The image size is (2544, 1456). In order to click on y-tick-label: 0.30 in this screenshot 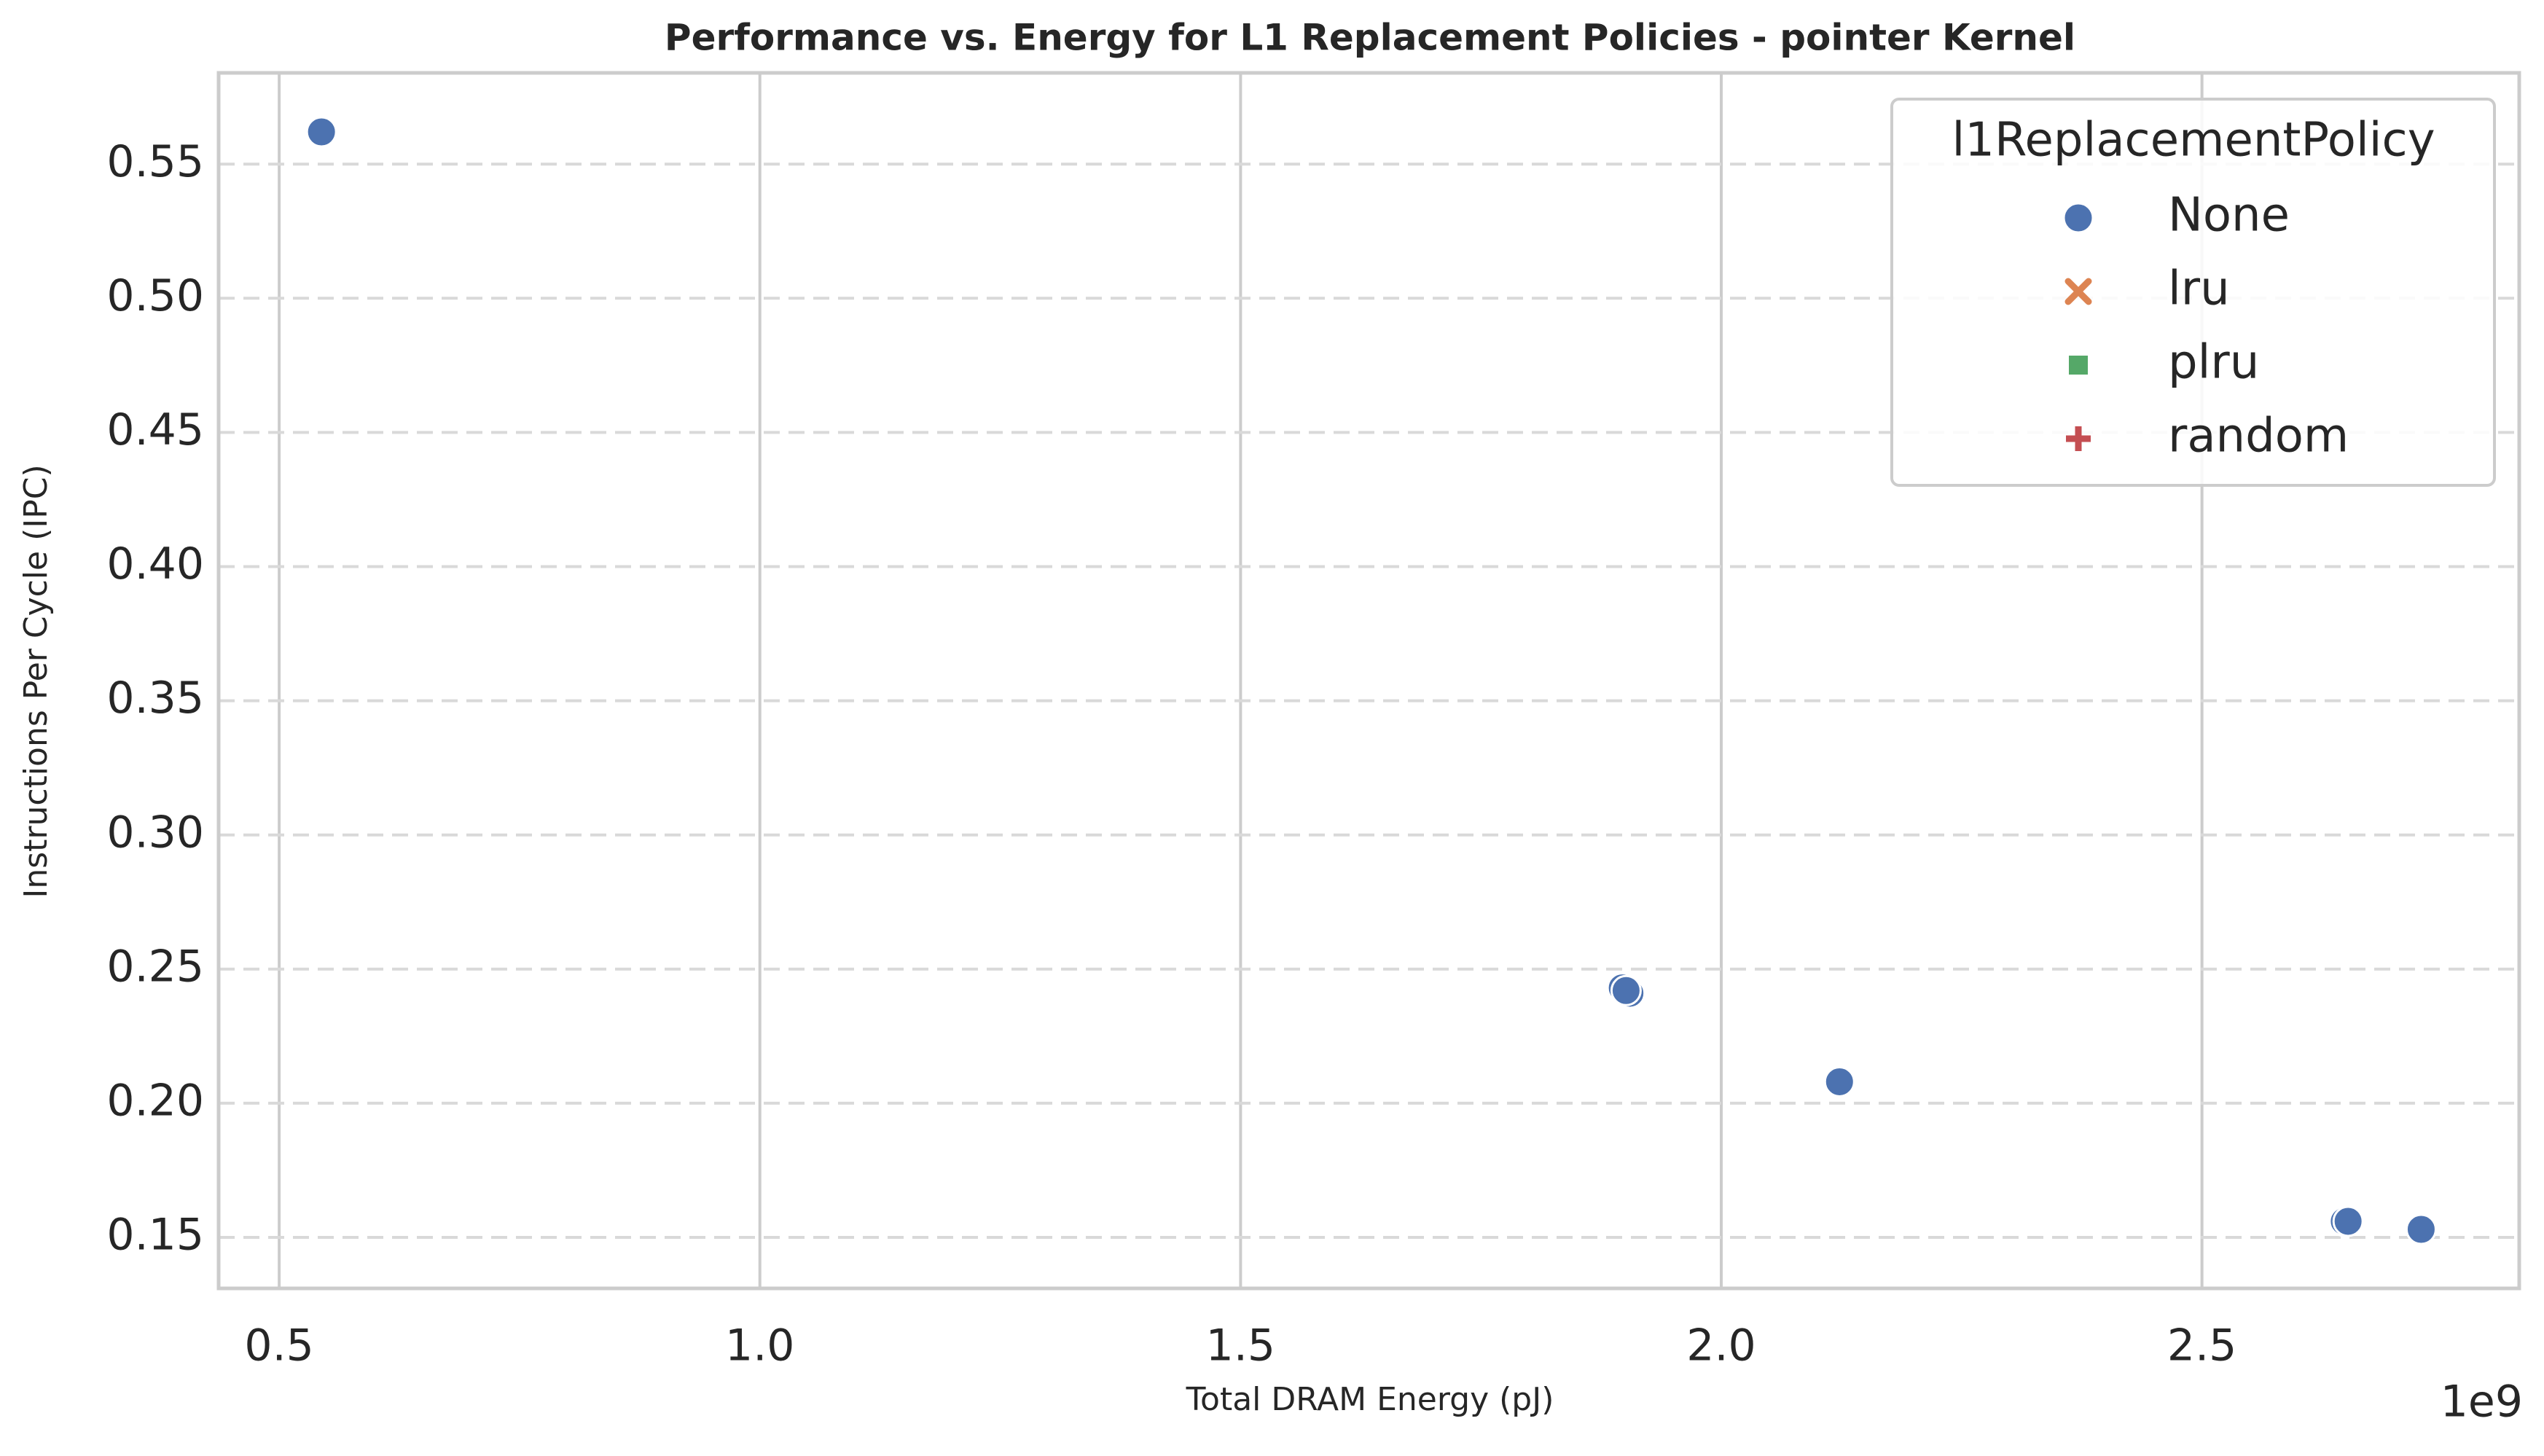, I will do `click(155, 833)`.